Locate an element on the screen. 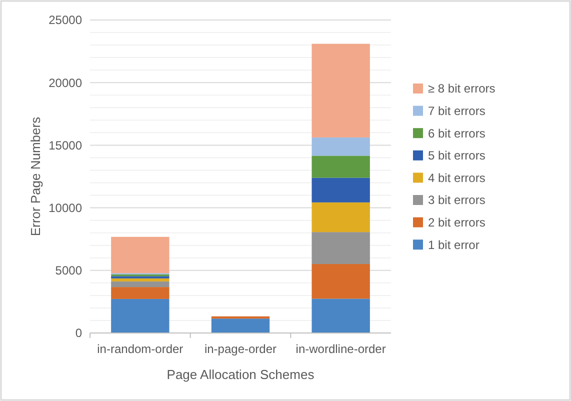 This screenshot has height=401, width=571. y-axis-title: Error Page Numbers is located at coordinates (35, 176).